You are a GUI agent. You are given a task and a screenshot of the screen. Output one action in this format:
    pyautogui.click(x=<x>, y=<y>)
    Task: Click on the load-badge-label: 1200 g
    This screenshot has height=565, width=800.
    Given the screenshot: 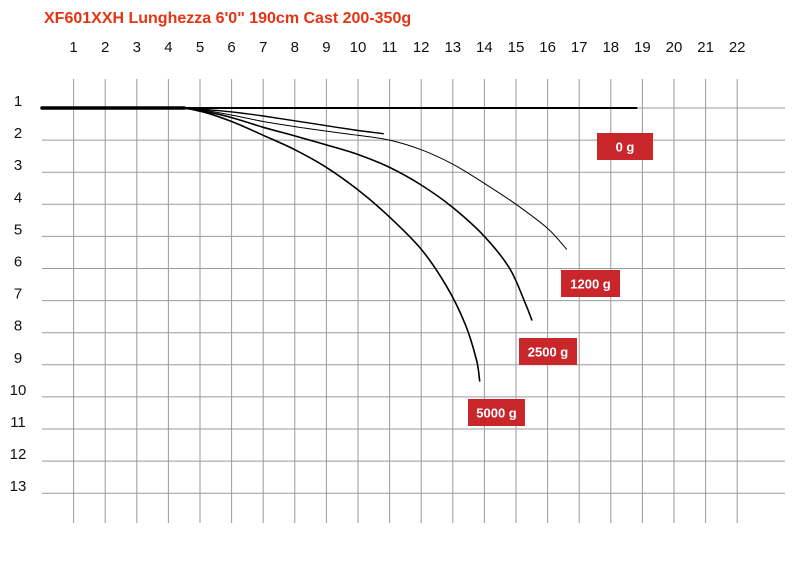 What is the action you would take?
    pyautogui.click(x=590, y=284)
    